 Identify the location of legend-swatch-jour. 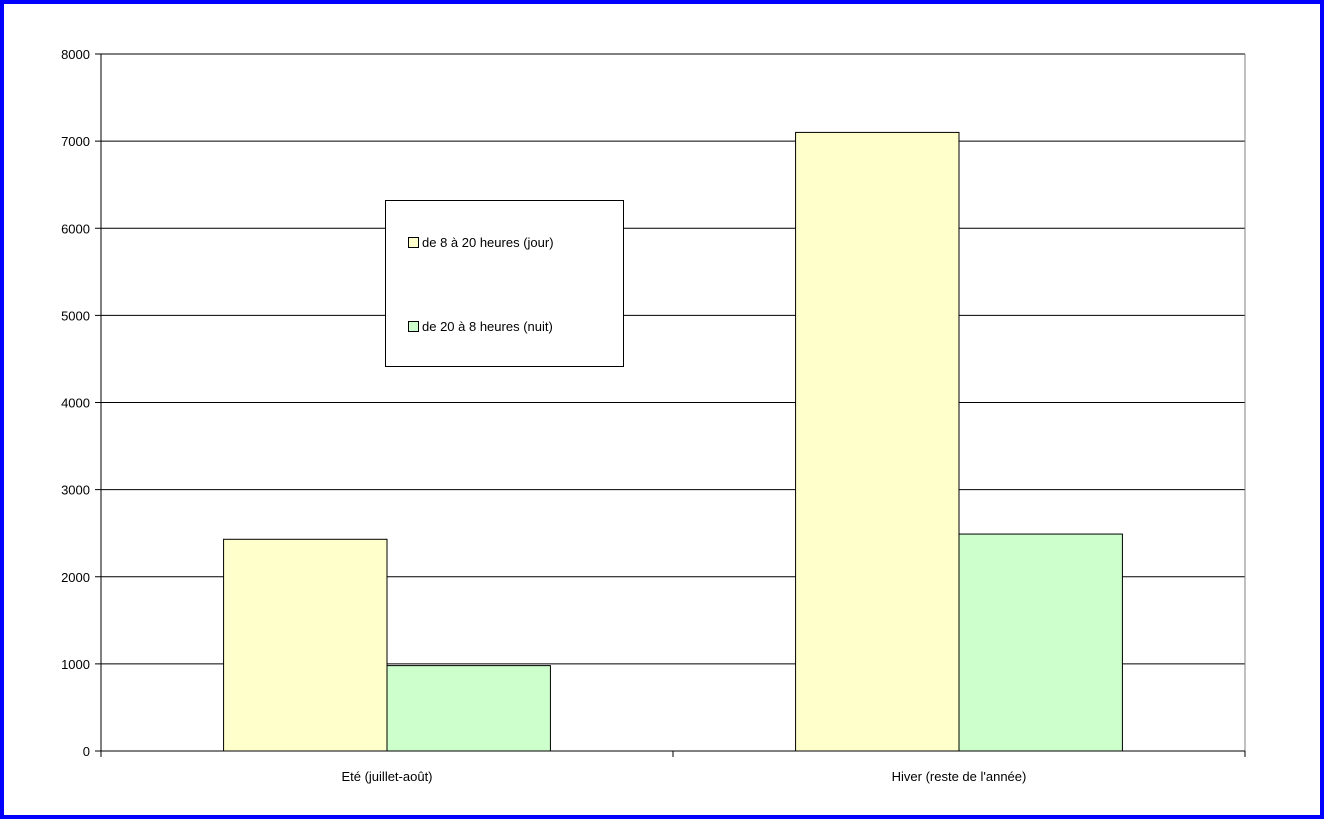
(413, 242).